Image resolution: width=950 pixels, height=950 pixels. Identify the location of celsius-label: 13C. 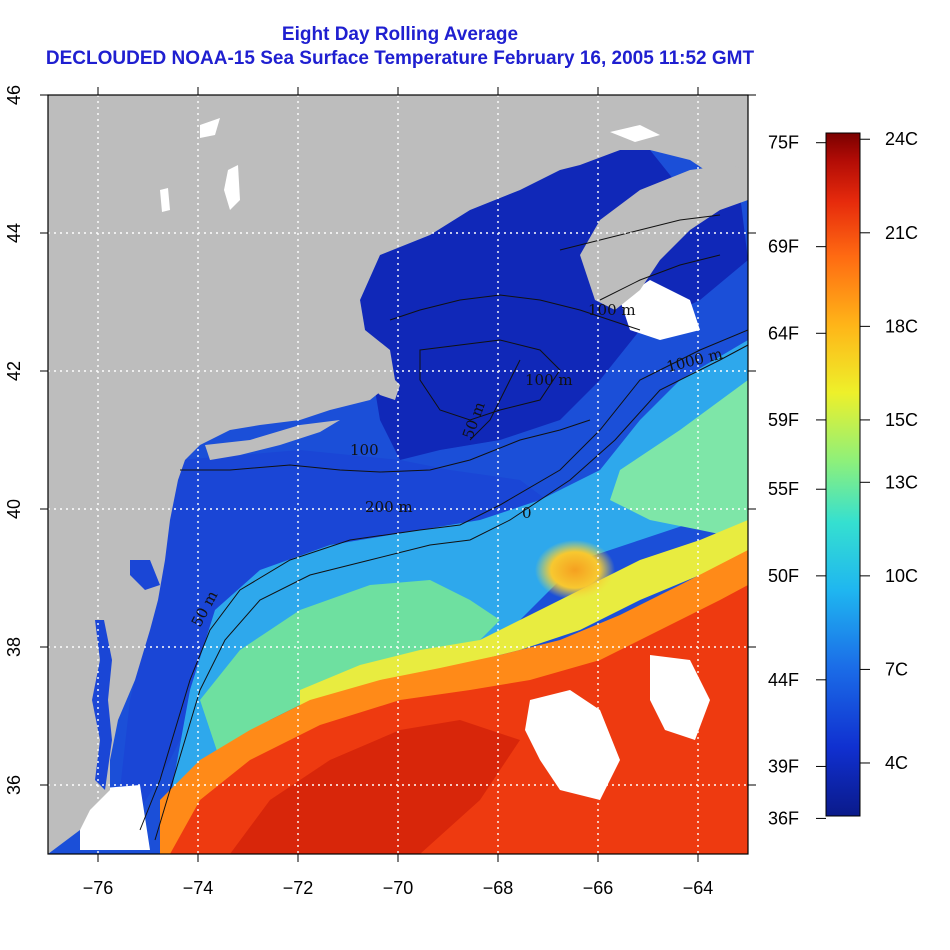
(901, 482).